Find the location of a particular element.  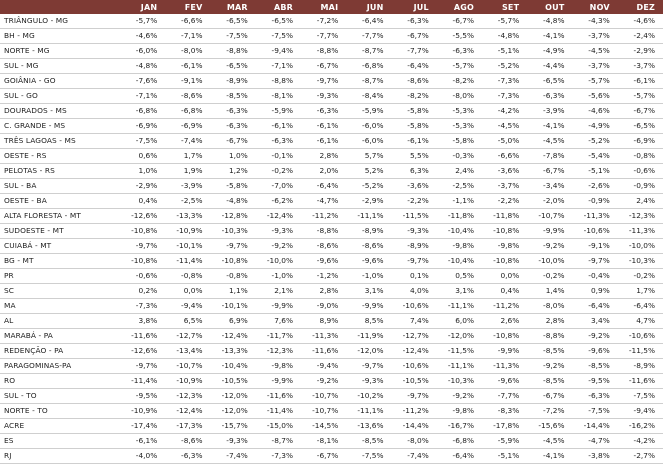

value-cell: -5,1% is located at coordinates (505, 456).